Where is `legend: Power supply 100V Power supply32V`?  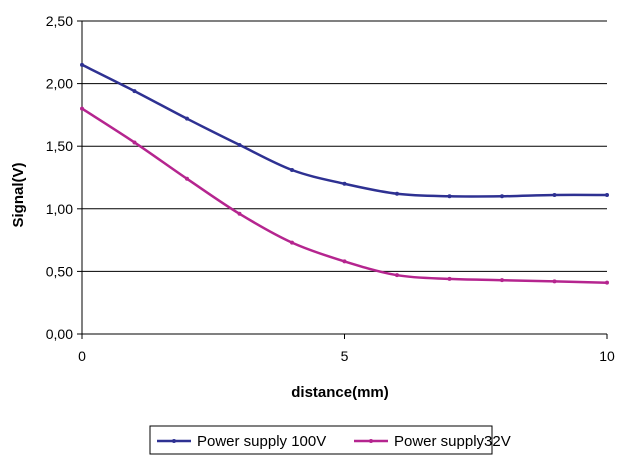 legend: Power supply 100V Power supply32V is located at coordinates (330, 440).